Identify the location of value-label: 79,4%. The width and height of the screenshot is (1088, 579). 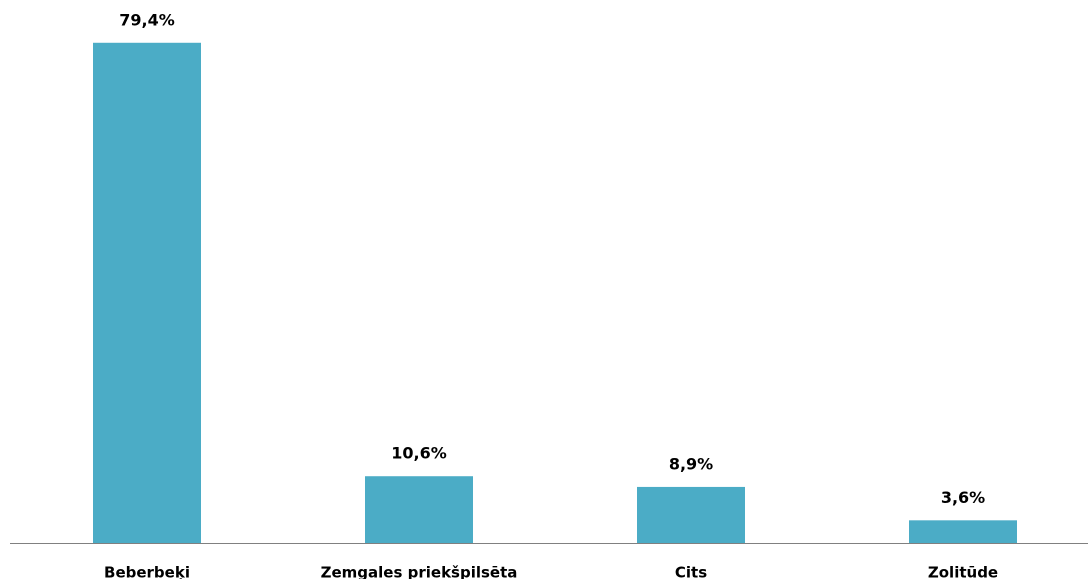
(147, 19).